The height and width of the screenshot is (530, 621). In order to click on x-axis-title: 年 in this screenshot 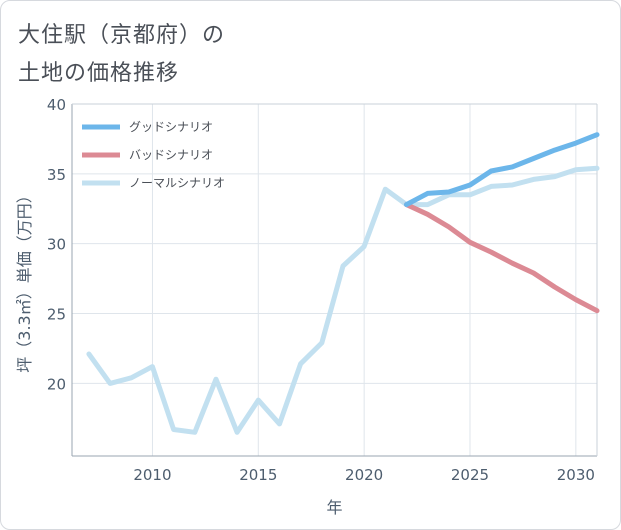, I will do `click(334, 507)`.